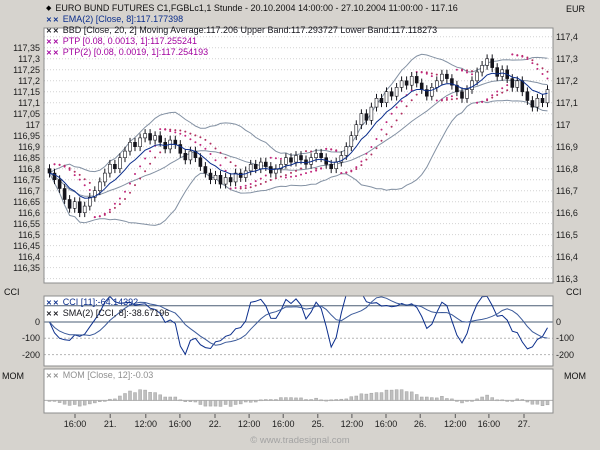 This screenshot has width=600, height=450. I want to click on legend-ema: ✕✕ EMA(2) [Close, 8]:117.177398, so click(252, 19).